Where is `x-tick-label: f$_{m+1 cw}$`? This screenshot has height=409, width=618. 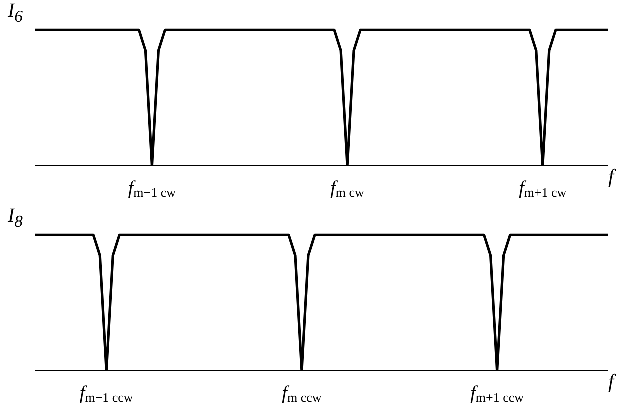
x-tick-label: f$_{m+1 cw}$ is located at coordinates (543, 189).